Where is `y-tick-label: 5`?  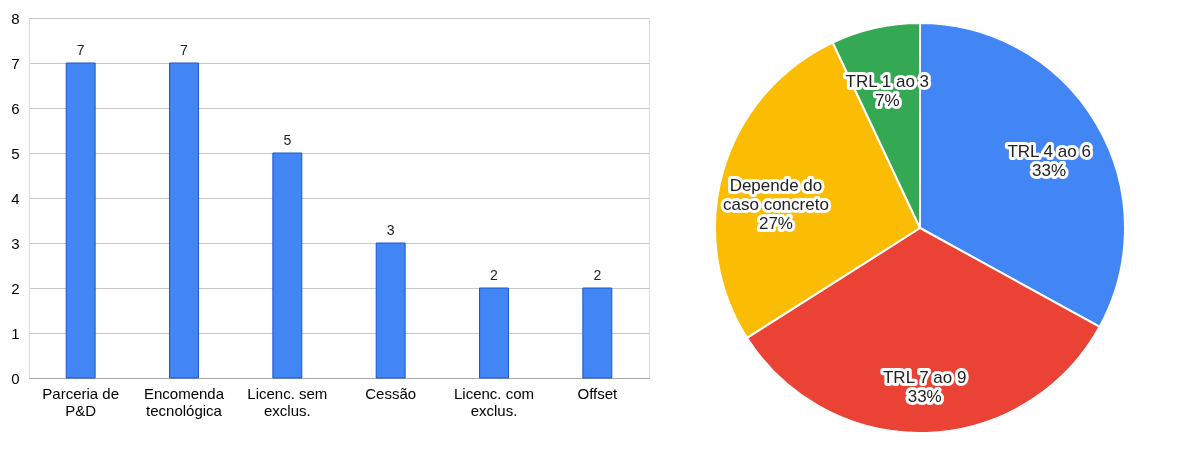
y-tick-label: 5 is located at coordinates (15, 153).